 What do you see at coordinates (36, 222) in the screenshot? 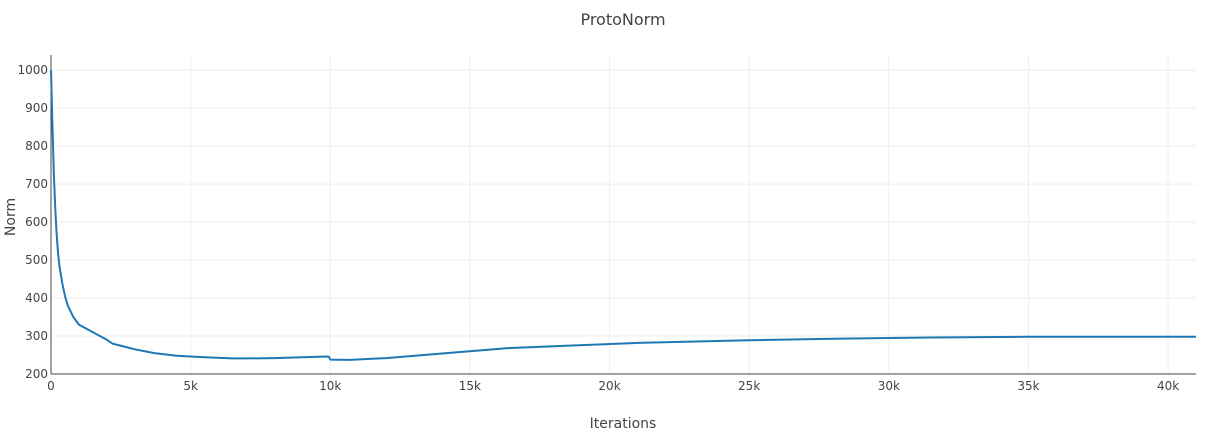
I see `y-tick-label: 600` at bounding box center [36, 222].